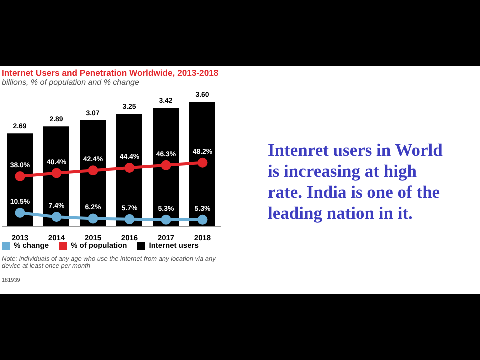 This screenshot has height=360, width=480. I want to click on text: Intenret users in World is increasing at high rate. India is one of the leading nation in it., so click(356, 182).